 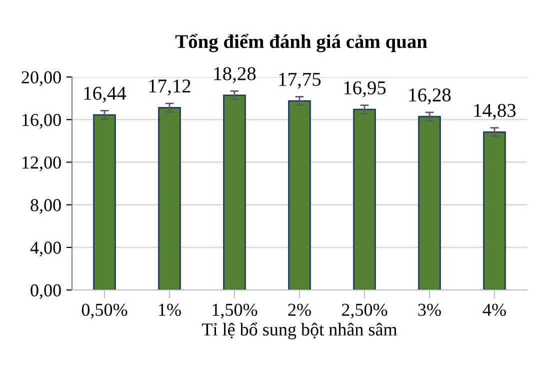 What do you see at coordinates (41, 164) in the screenshot?
I see `y-tick-label: 12,00` at bounding box center [41, 164].